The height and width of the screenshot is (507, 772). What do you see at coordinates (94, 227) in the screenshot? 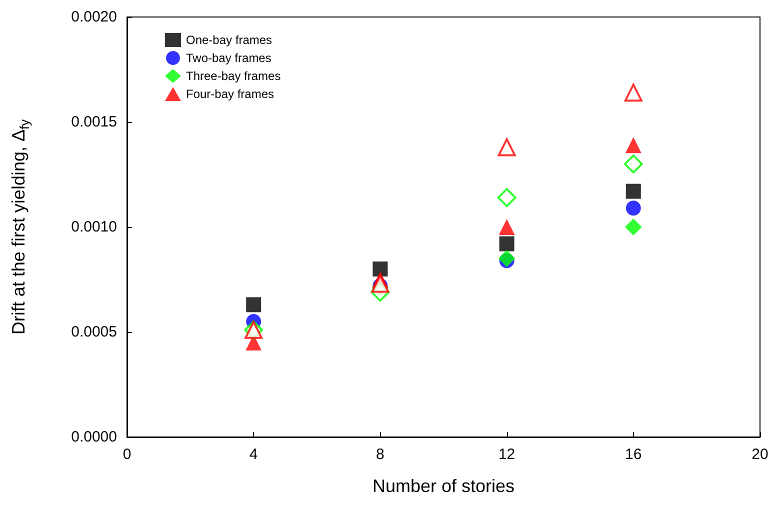
I see `y-tick-label: 0.0010` at bounding box center [94, 227].